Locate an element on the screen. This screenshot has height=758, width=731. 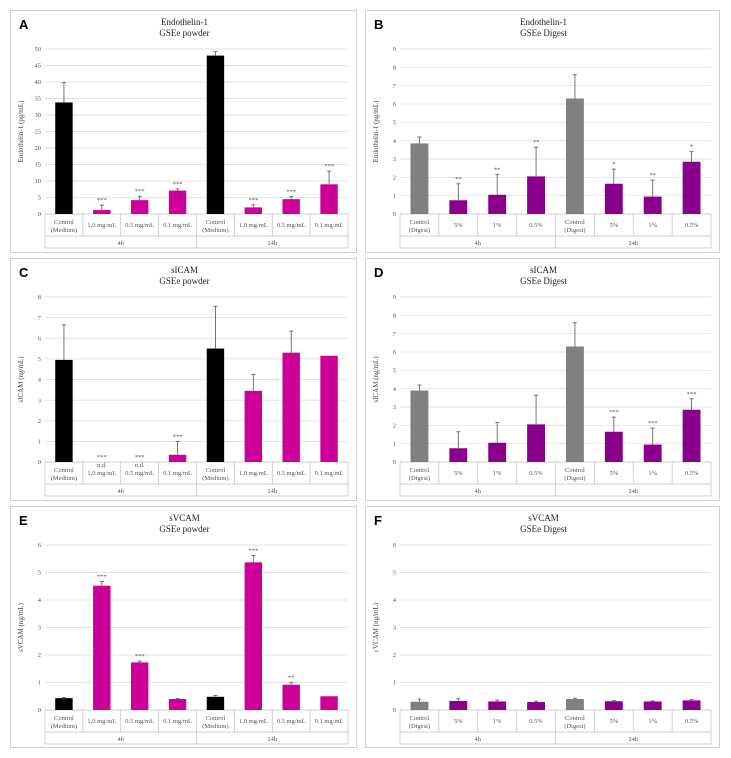
y-tick-label: 50 is located at coordinates (38, 49).